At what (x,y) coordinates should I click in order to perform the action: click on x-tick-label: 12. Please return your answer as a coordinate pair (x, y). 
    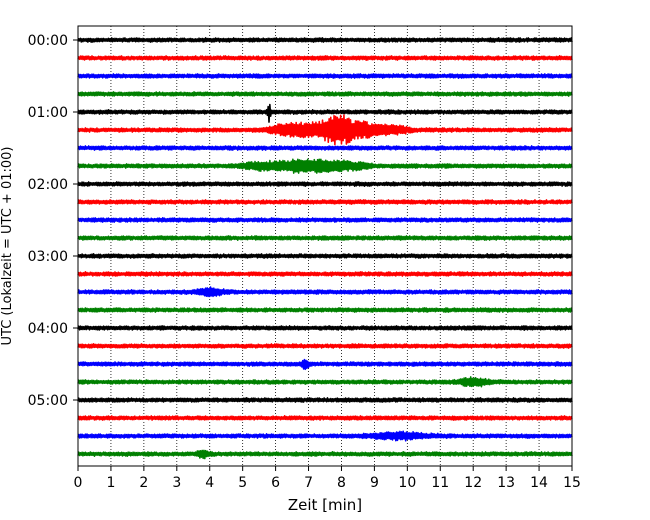
    Looking at the image, I should click on (473, 483).